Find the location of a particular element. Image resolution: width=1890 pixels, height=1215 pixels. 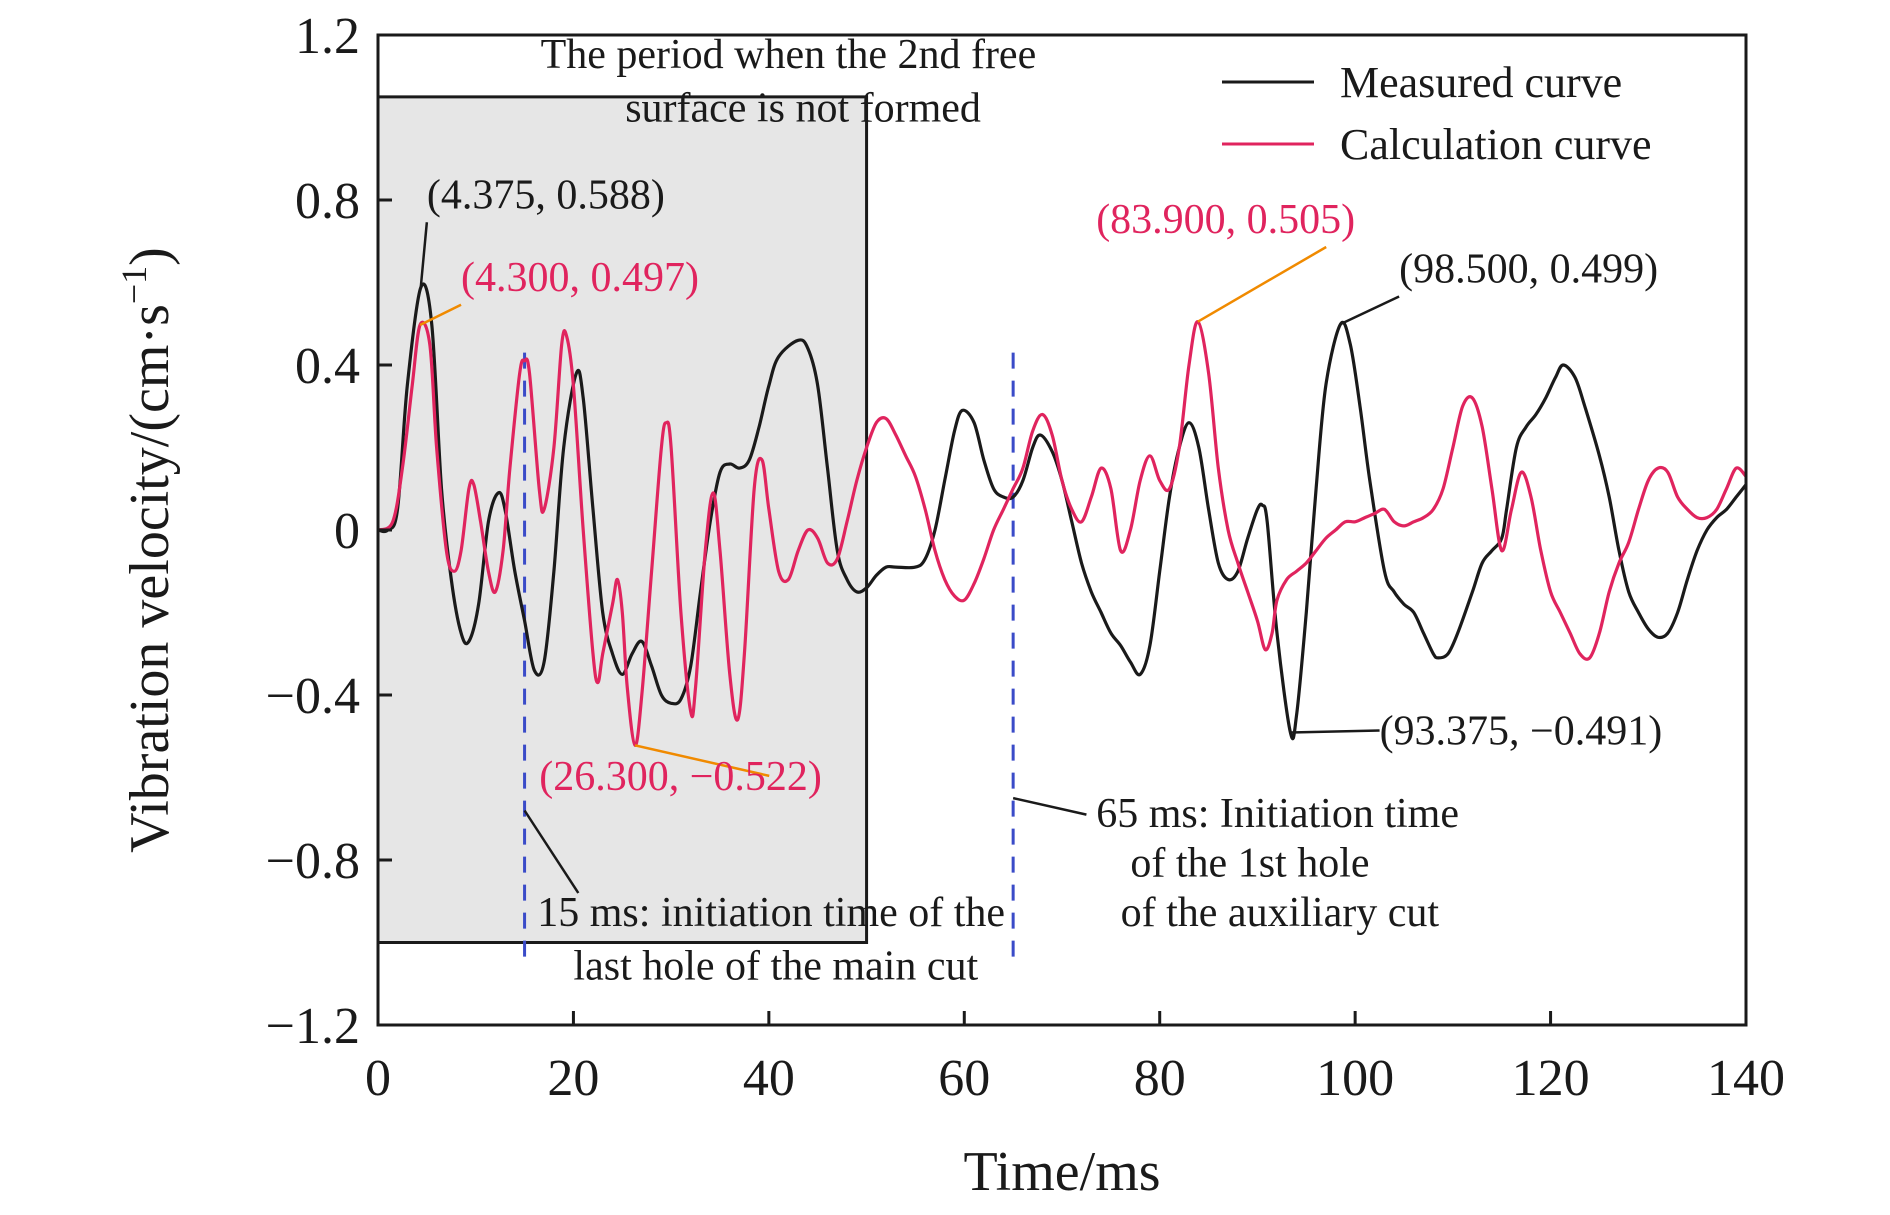

y-axis-title-close: ) is located at coordinates (150, 256).